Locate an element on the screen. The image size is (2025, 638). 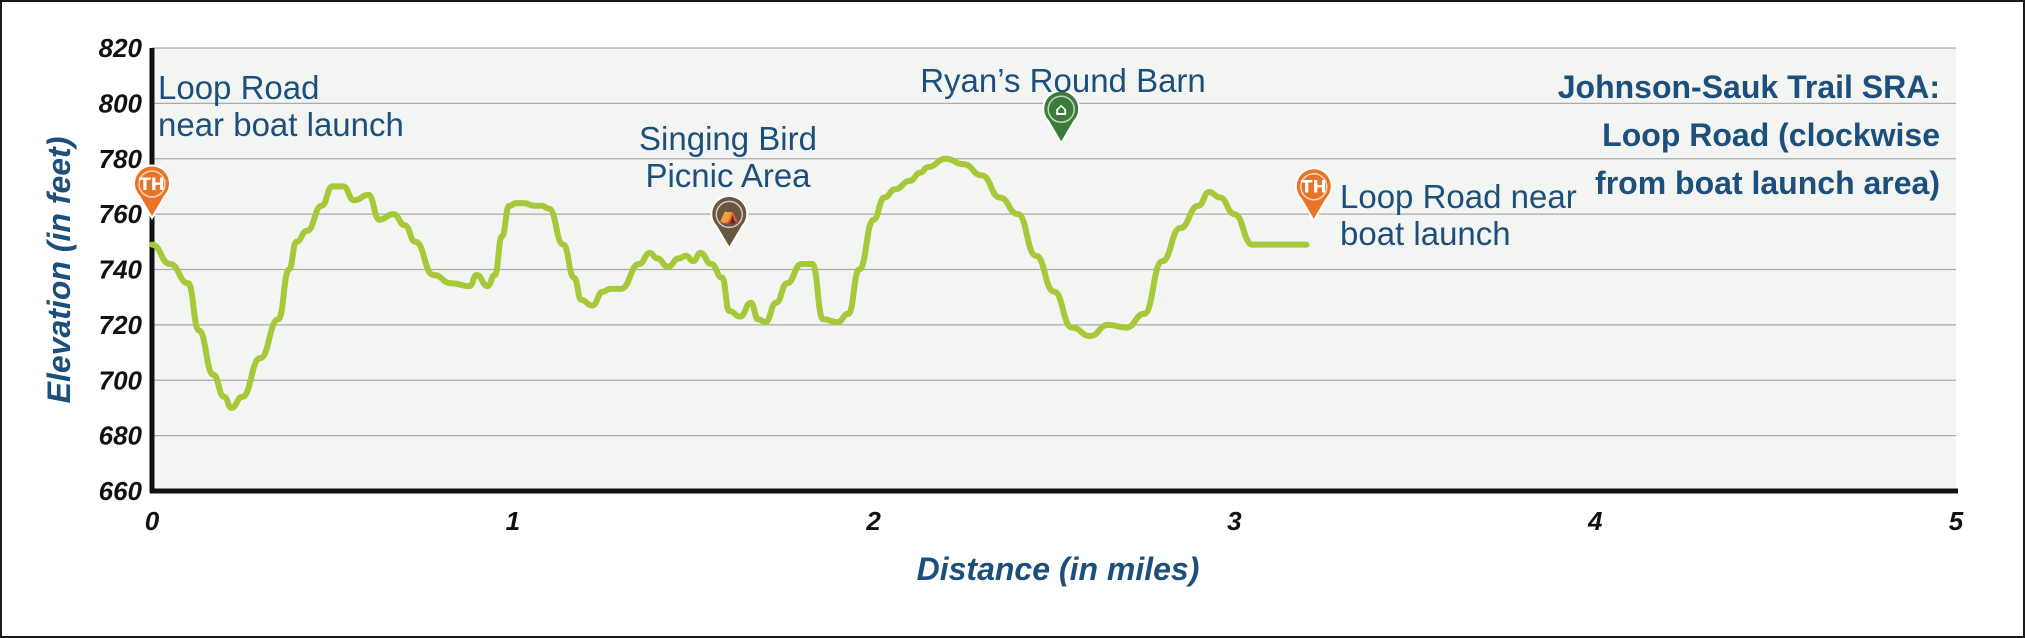
y-tick-660: 660 is located at coordinates (121, 491).